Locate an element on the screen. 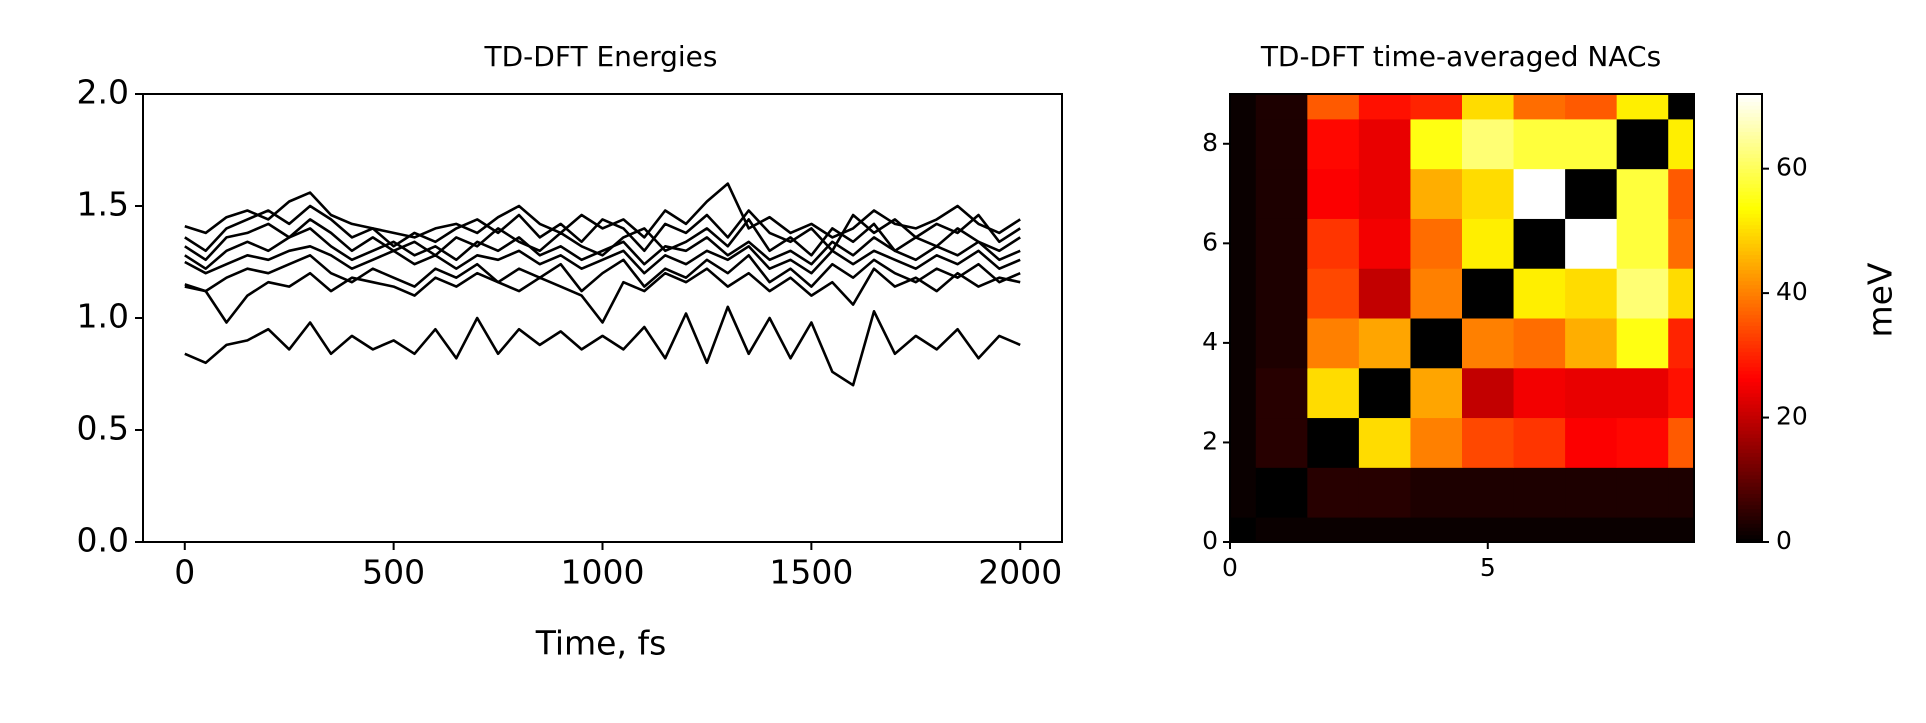 This screenshot has height=723, width=1926. x-tick-label: 2000 is located at coordinates (1020, 572).